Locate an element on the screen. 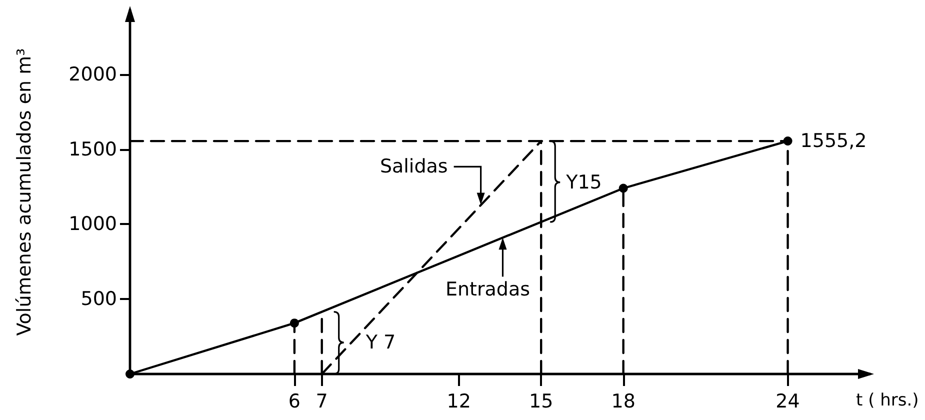 This screenshot has width=925, height=420. x-tick-label: 6 is located at coordinates (294, 401).